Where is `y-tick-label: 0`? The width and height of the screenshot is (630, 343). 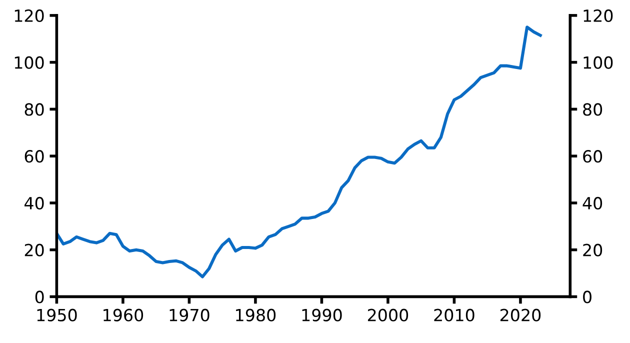
y-tick-label: 0 is located at coordinates (39, 297).